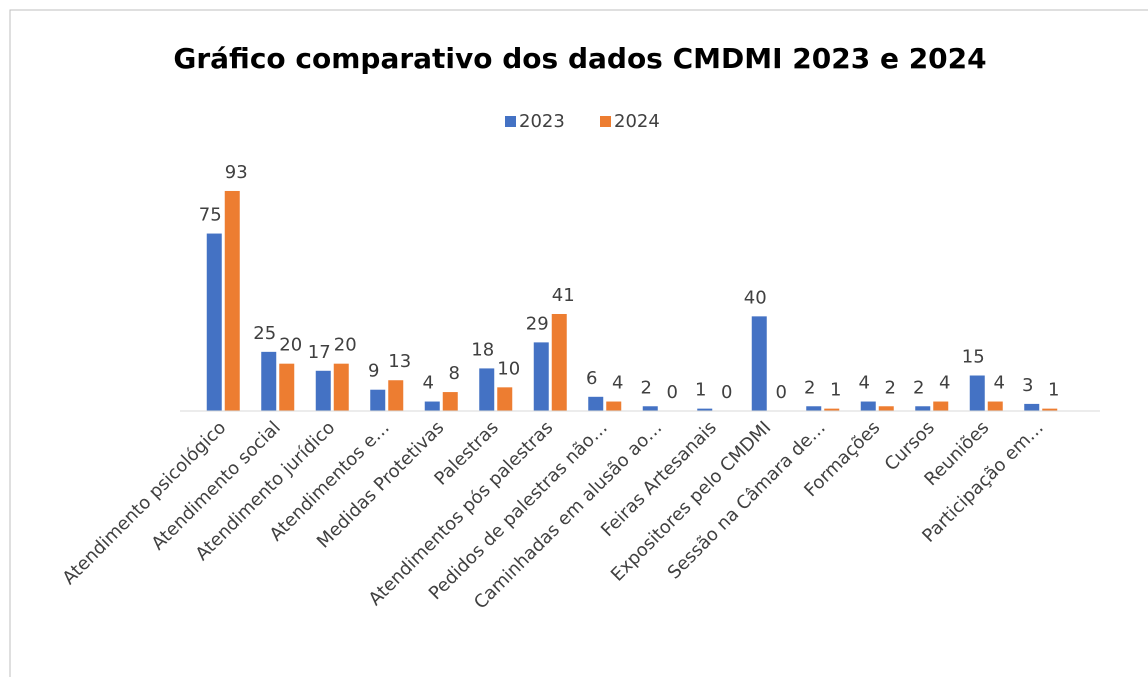 This screenshot has width=1148, height=677. I want to click on data-label: 15, so click(973, 357).